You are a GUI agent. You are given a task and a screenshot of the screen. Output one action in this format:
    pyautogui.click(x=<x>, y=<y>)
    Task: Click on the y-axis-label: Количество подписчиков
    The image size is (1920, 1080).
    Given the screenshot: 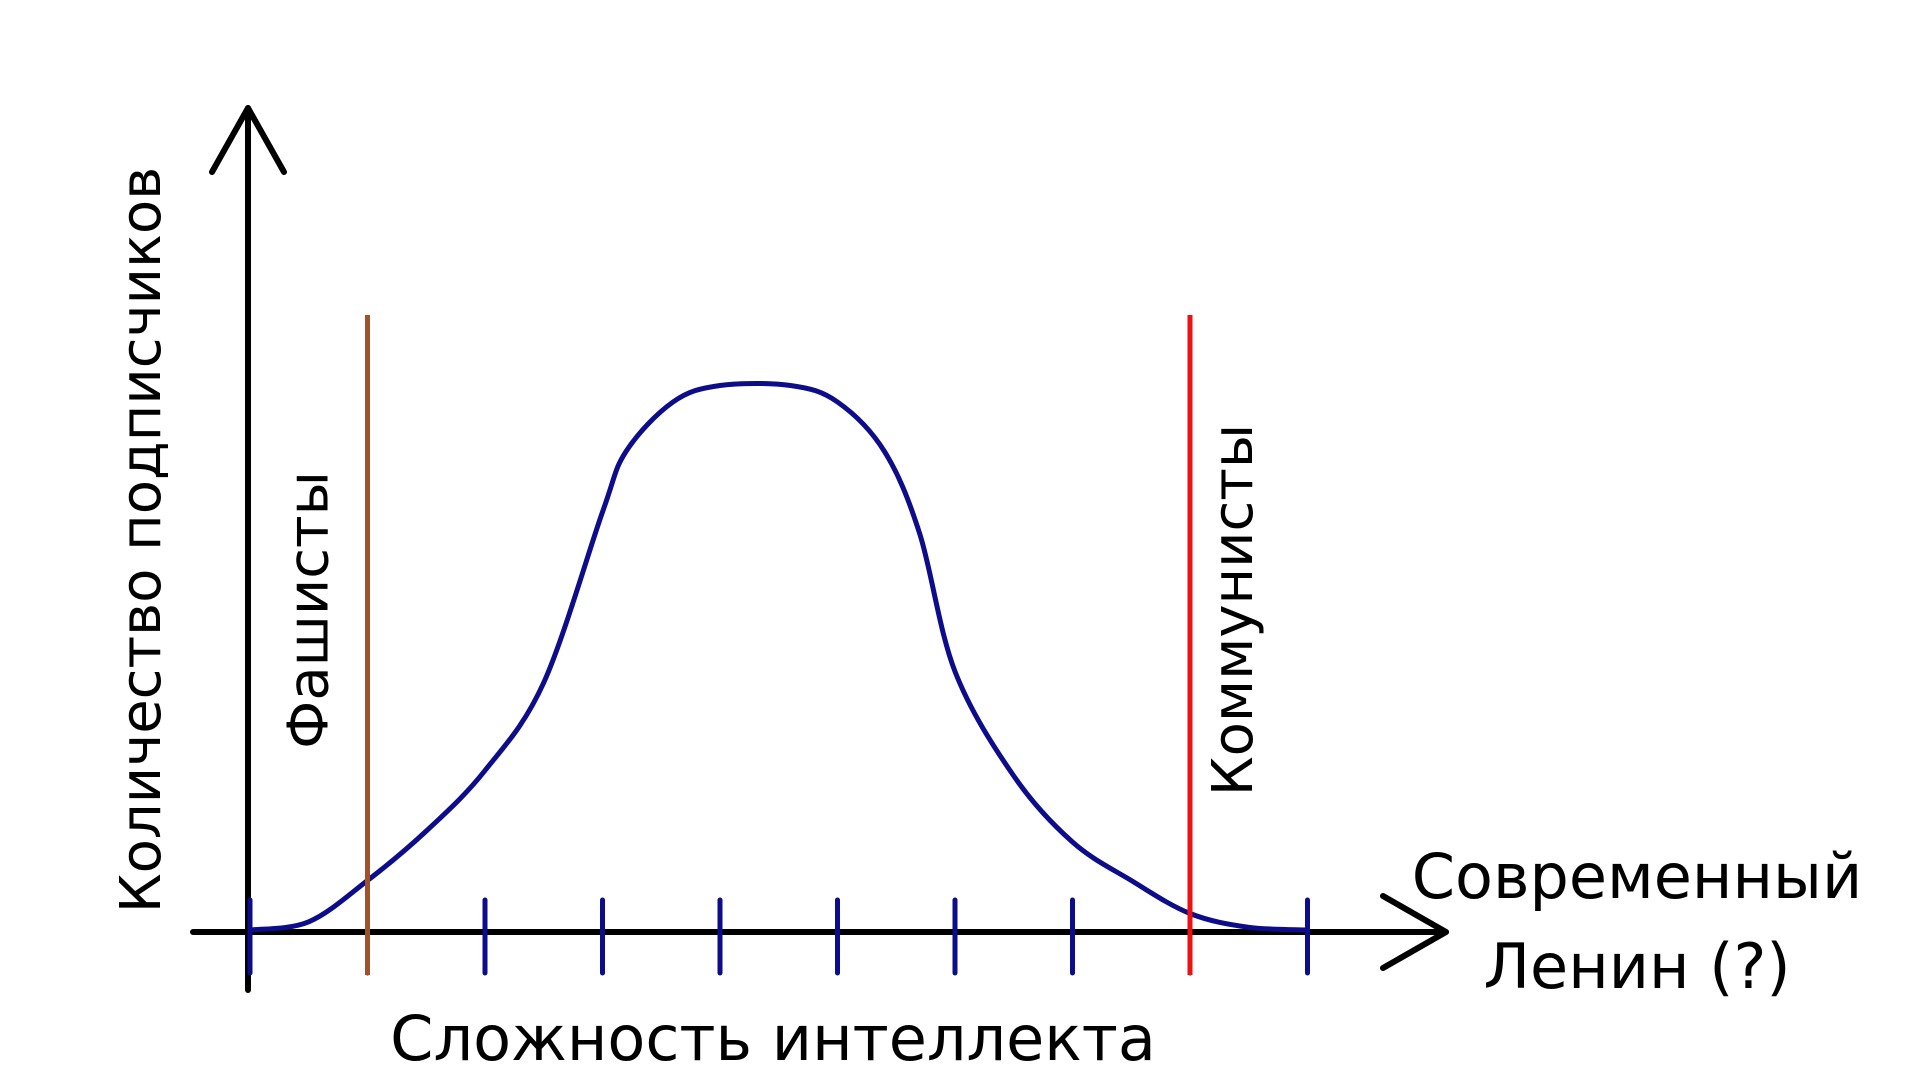 What is the action you would take?
    pyautogui.click(x=141, y=540)
    